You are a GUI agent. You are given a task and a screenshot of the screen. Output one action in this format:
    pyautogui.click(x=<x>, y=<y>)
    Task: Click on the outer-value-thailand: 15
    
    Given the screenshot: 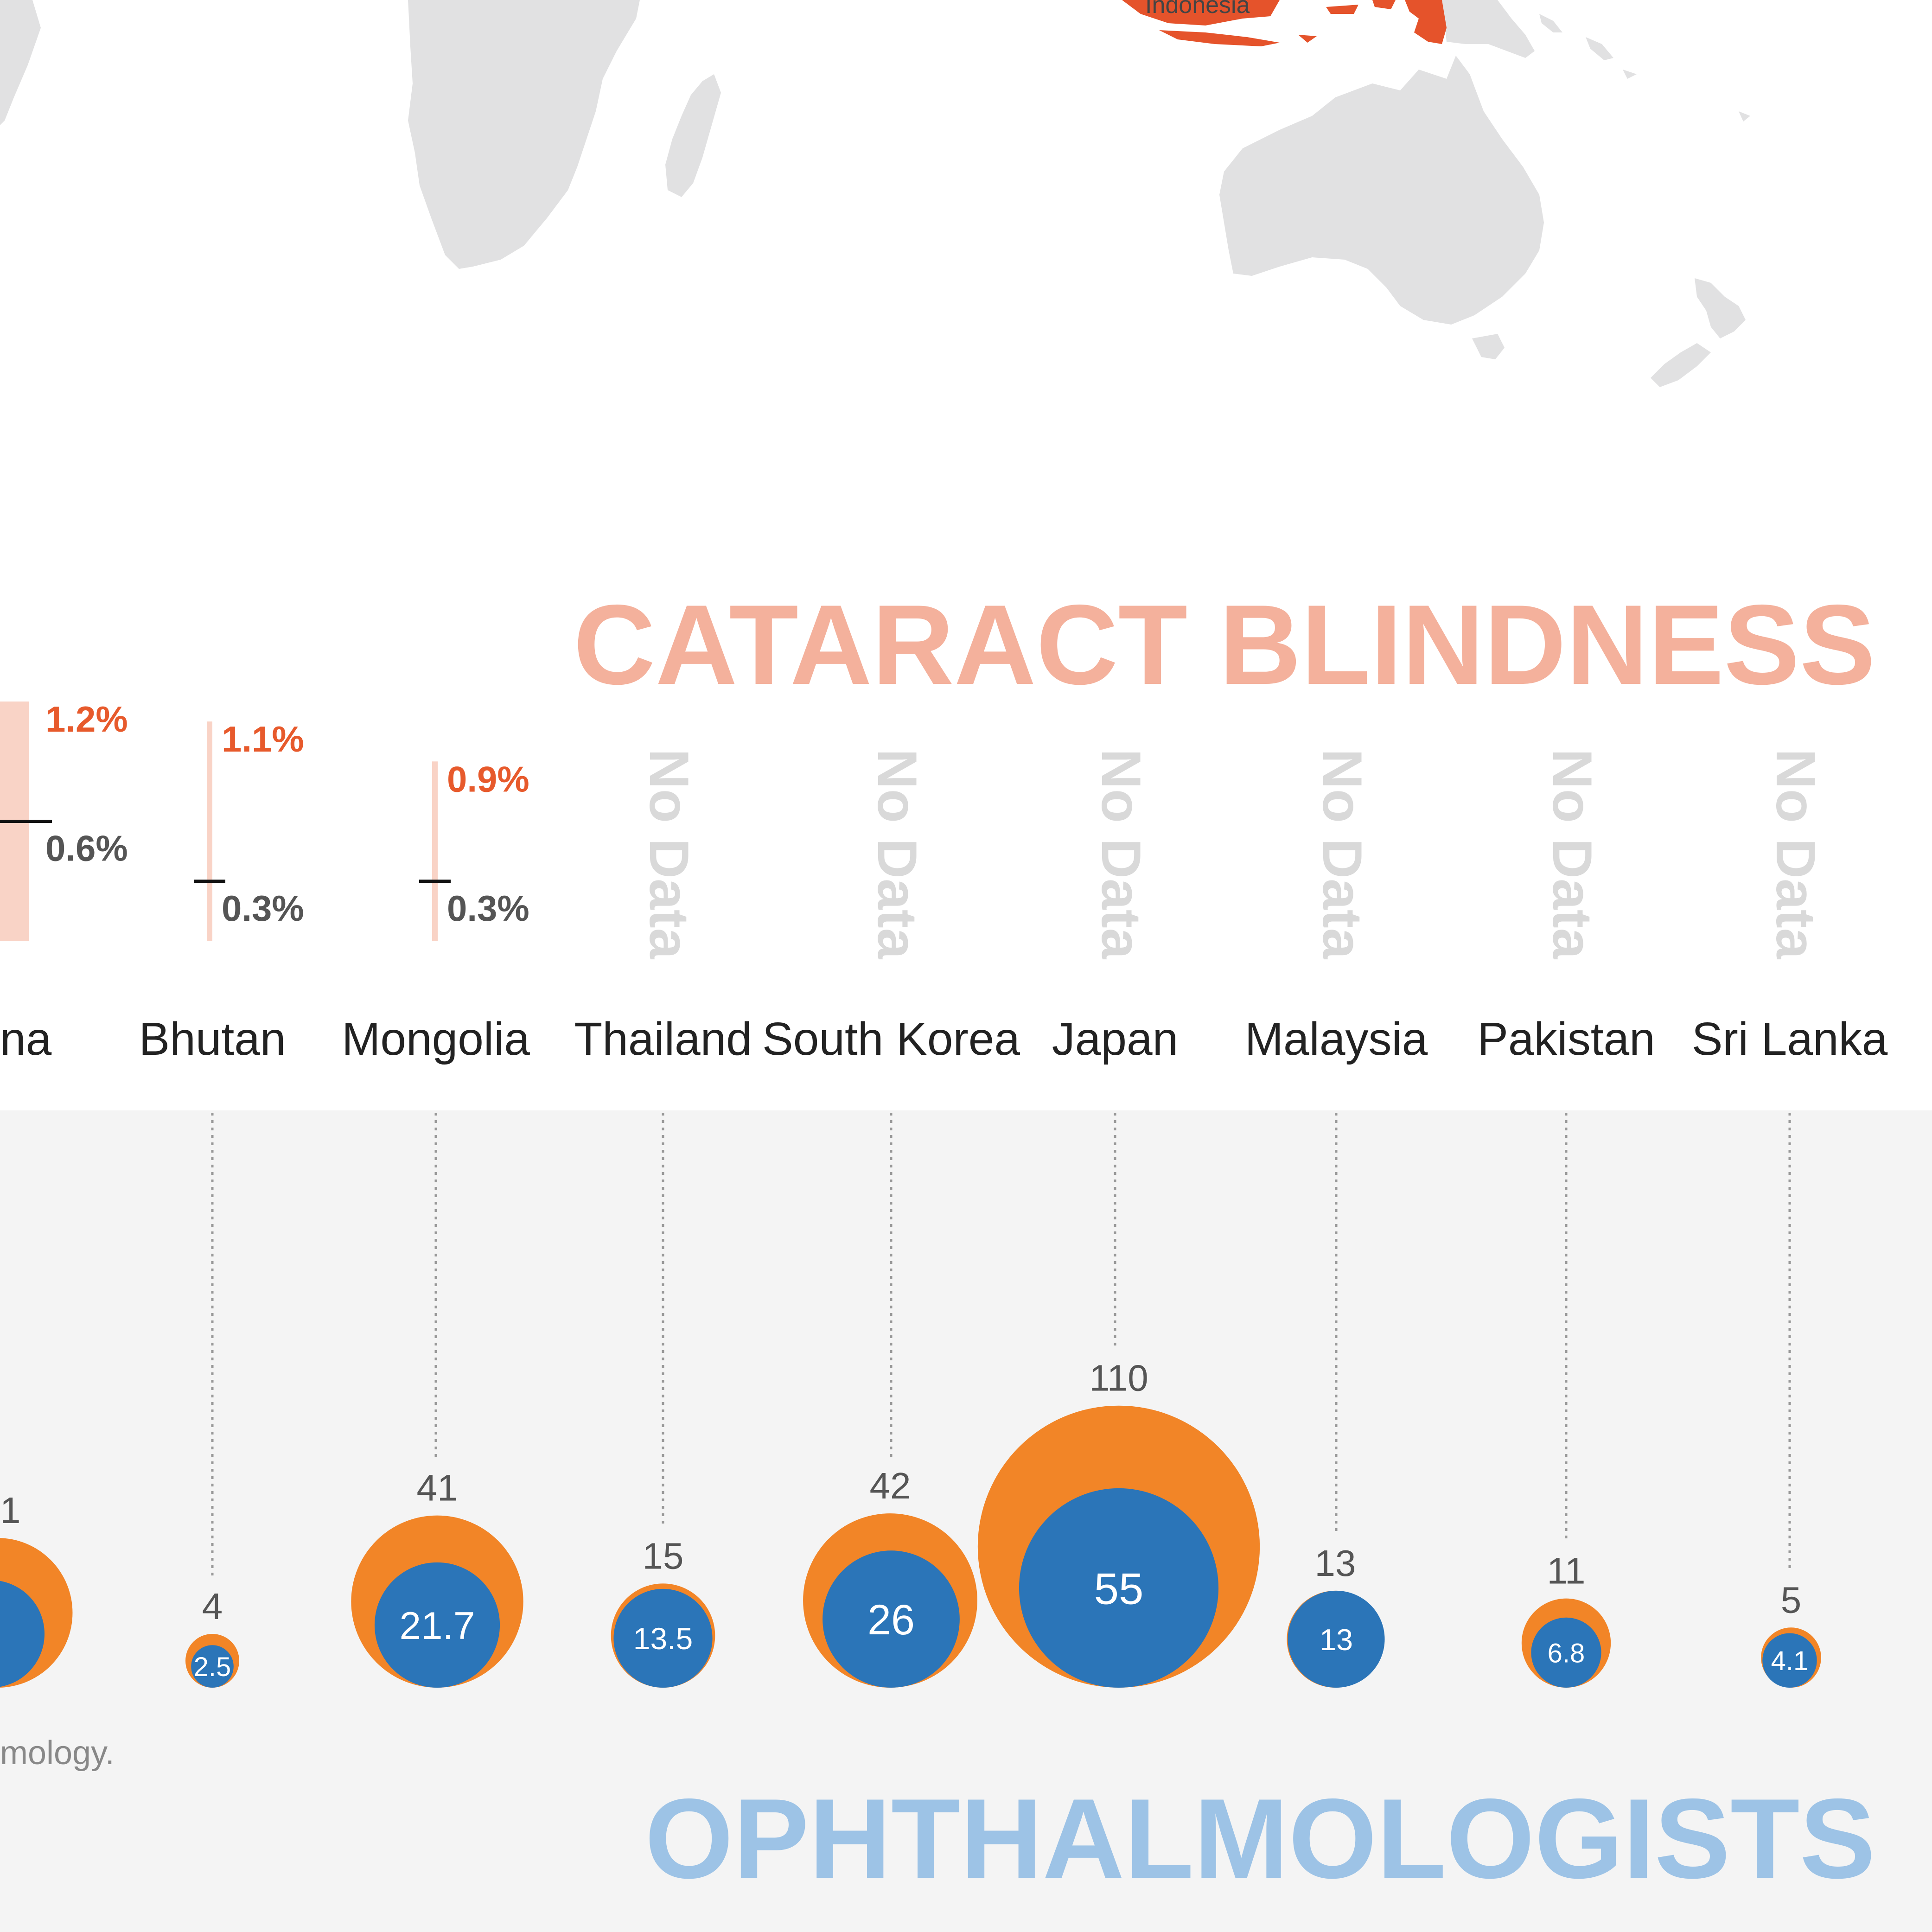 What is the action you would take?
    pyautogui.click(x=663, y=1555)
    